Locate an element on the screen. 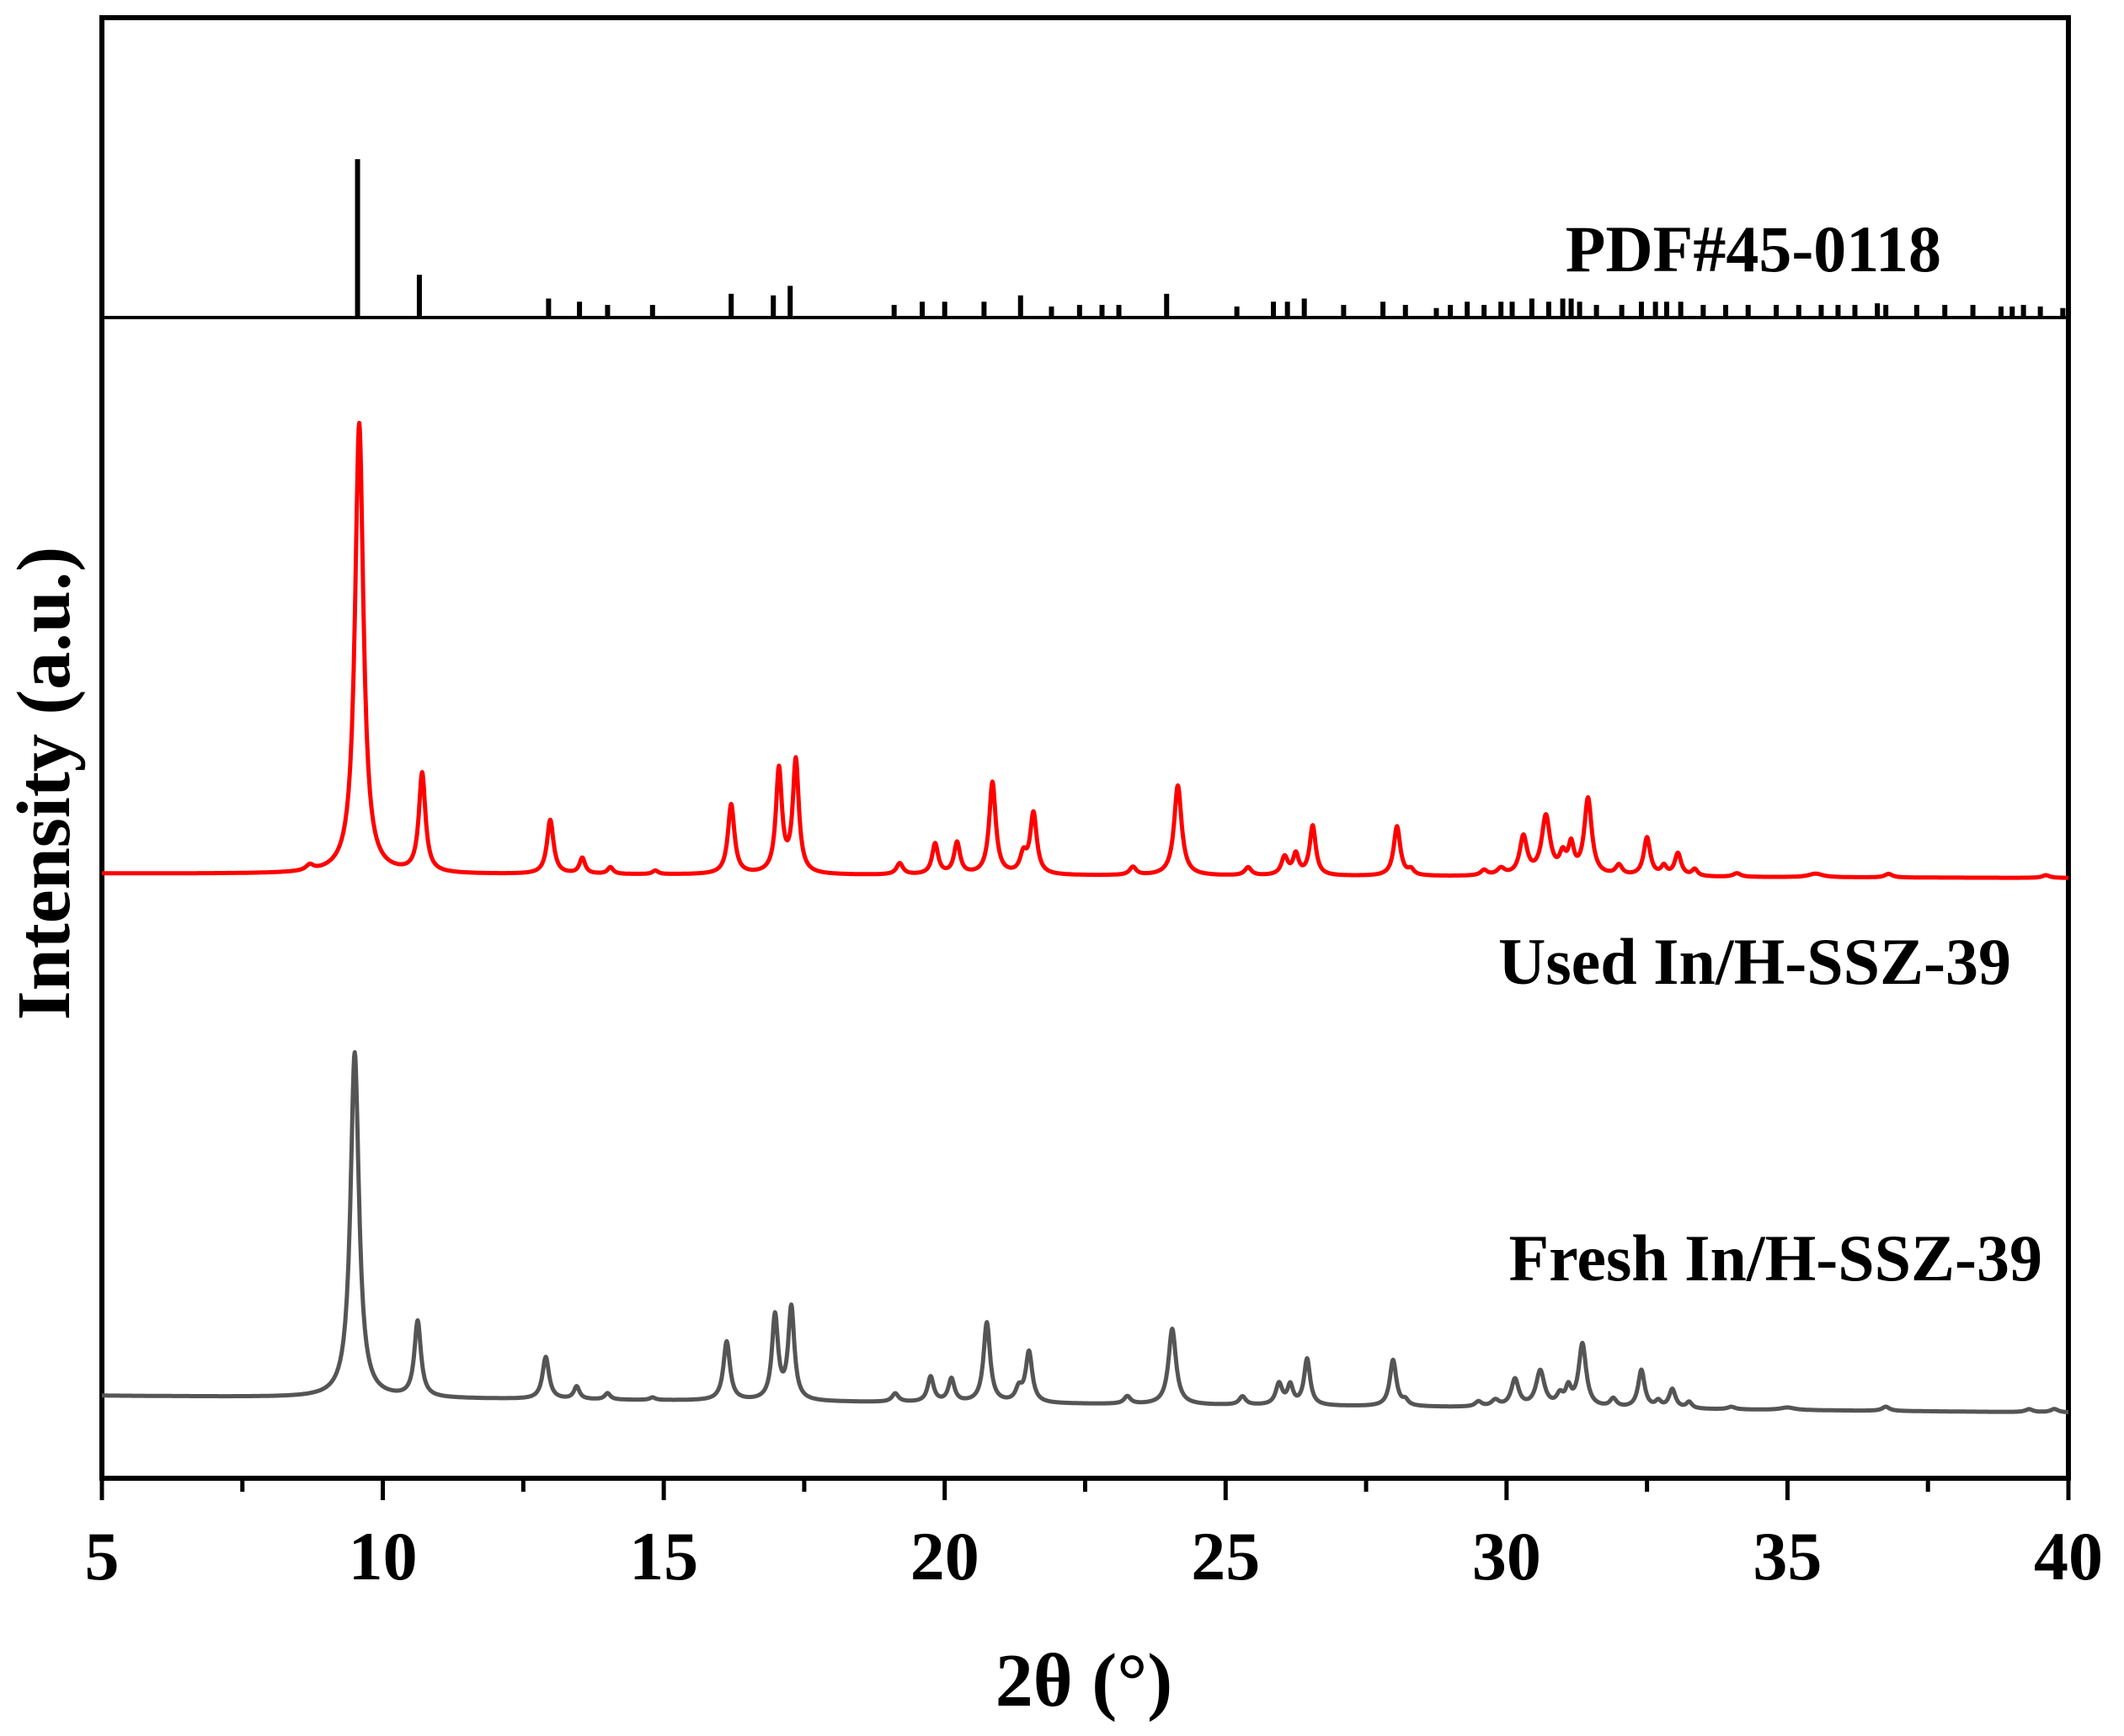 The width and height of the screenshot is (2124, 1736). series-label-used: Used In/H-SSZ-39 is located at coordinates (1755, 961).